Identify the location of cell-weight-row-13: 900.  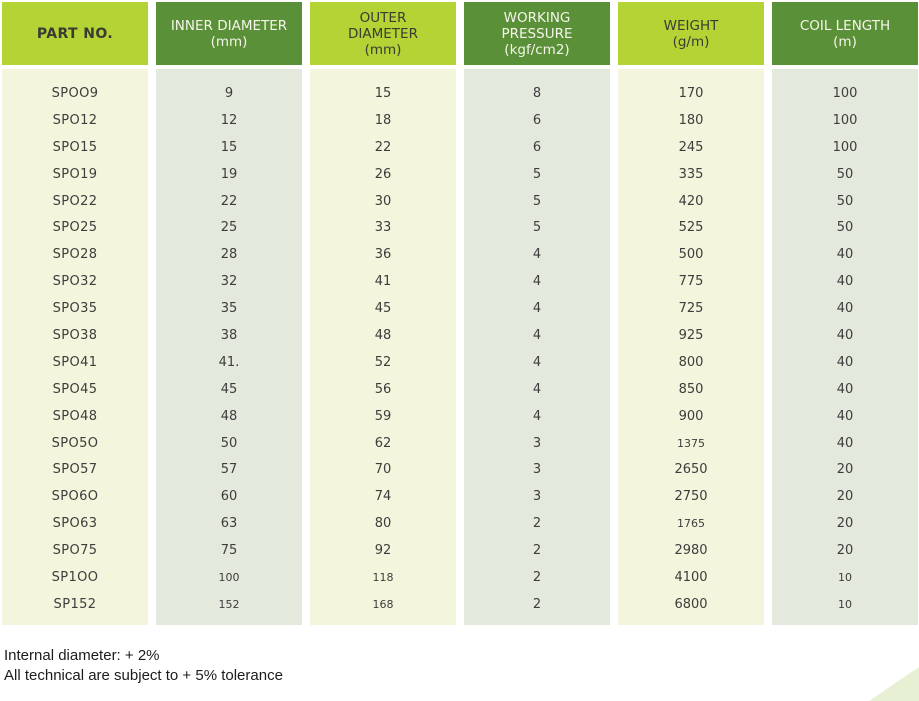
(691, 416).